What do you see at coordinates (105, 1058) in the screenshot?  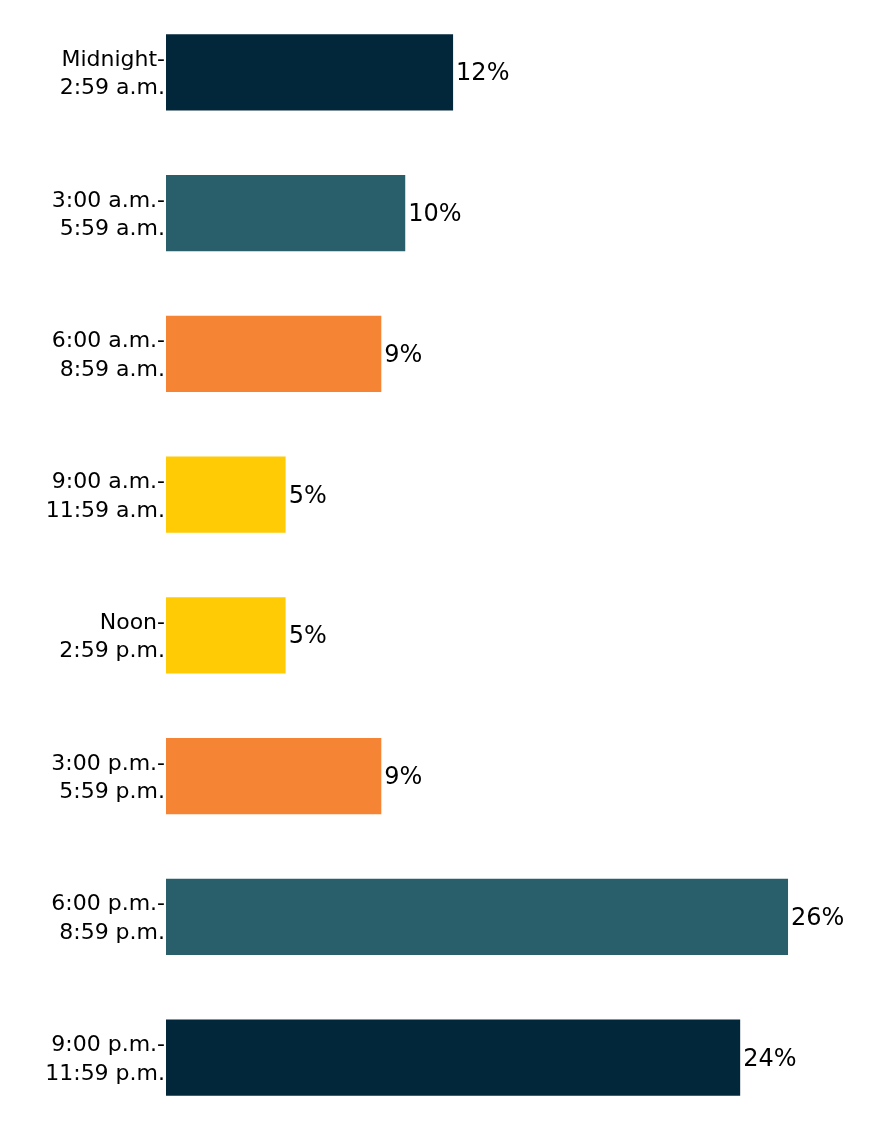 I see `y-tick-label: 9:00 p.m.- 11:59 p.m.` at bounding box center [105, 1058].